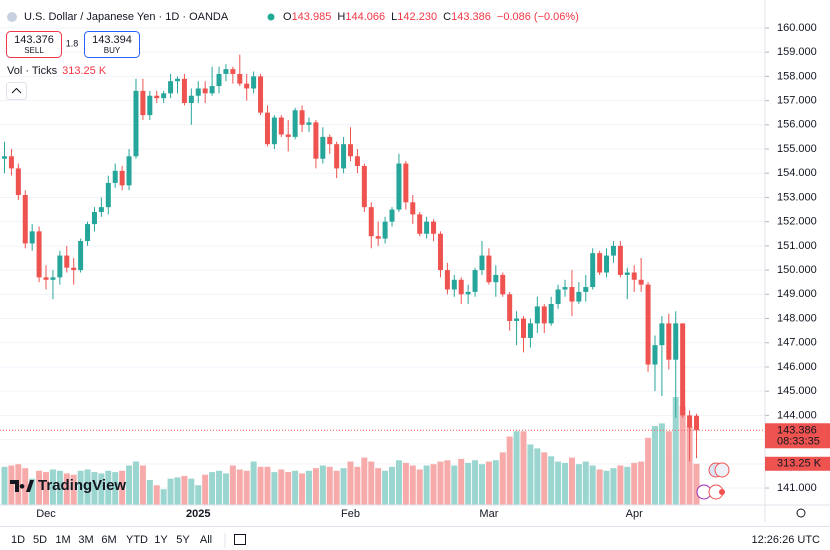 The width and height of the screenshot is (830, 550). What do you see at coordinates (240, 539) in the screenshot?
I see `calendar-icon` at bounding box center [240, 539].